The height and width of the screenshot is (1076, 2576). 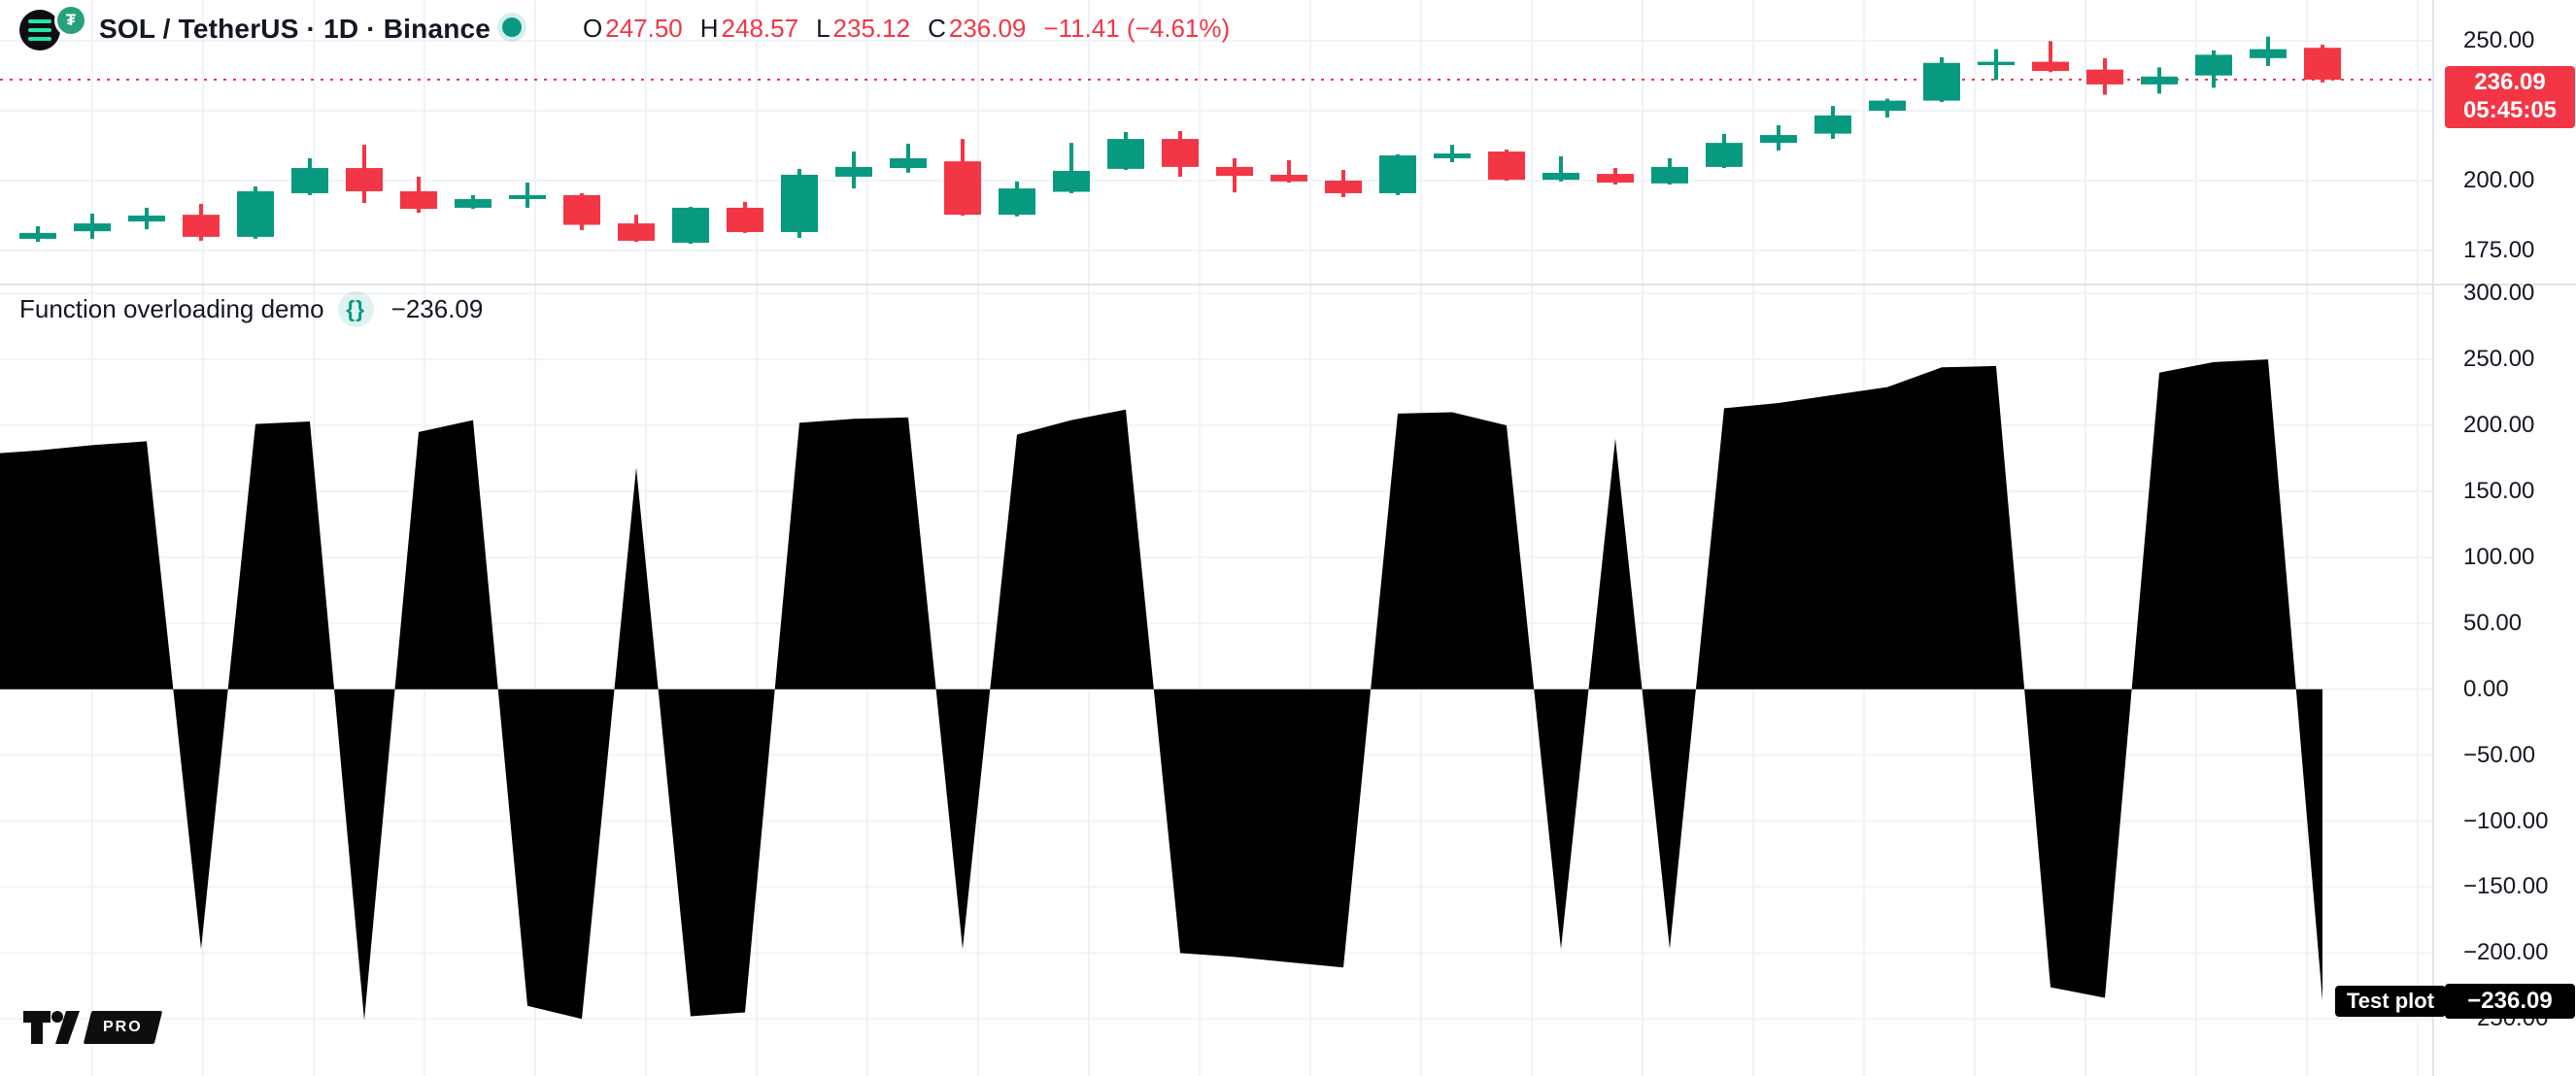 What do you see at coordinates (2506, 821) in the screenshot?
I see `indicator-axis-label: −100.00` at bounding box center [2506, 821].